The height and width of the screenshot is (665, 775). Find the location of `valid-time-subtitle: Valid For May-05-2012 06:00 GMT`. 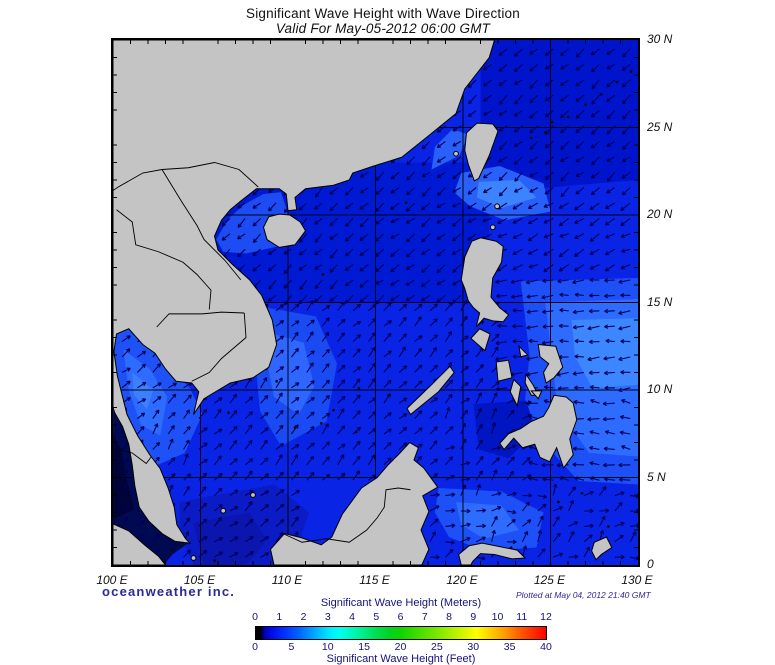

valid-time-subtitle: Valid For May-05-2012 06:00 GMT is located at coordinates (383, 28).